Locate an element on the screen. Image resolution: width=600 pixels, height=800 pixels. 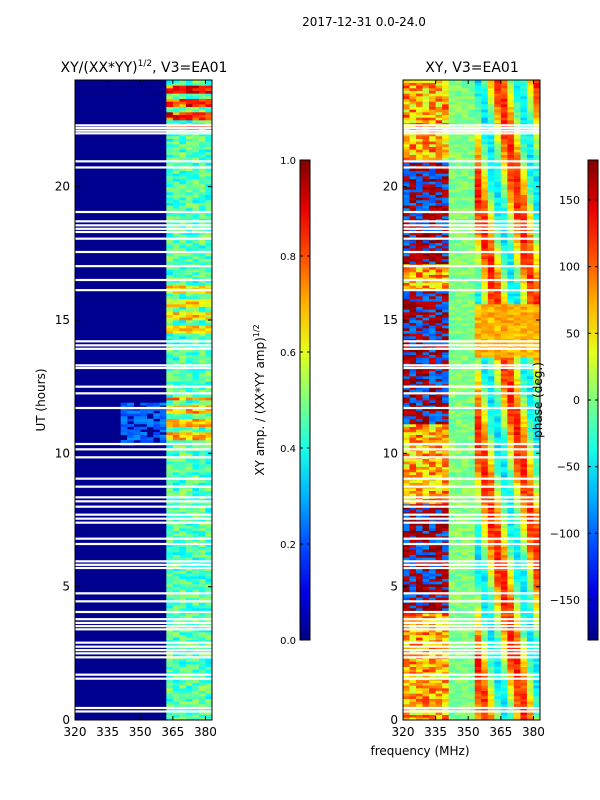
left-panel-title-main: XY/(XX*YY) is located at coordinates (99, 68).